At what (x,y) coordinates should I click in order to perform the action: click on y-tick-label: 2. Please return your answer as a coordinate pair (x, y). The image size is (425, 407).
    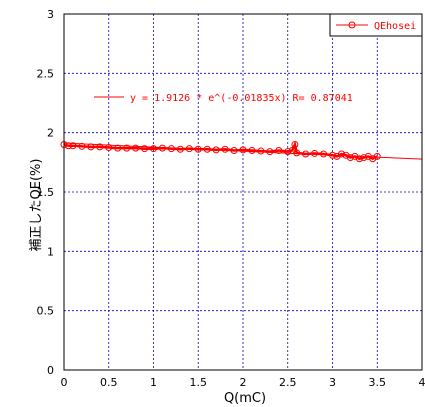
    Looking at the image, I should click on (50, 133).